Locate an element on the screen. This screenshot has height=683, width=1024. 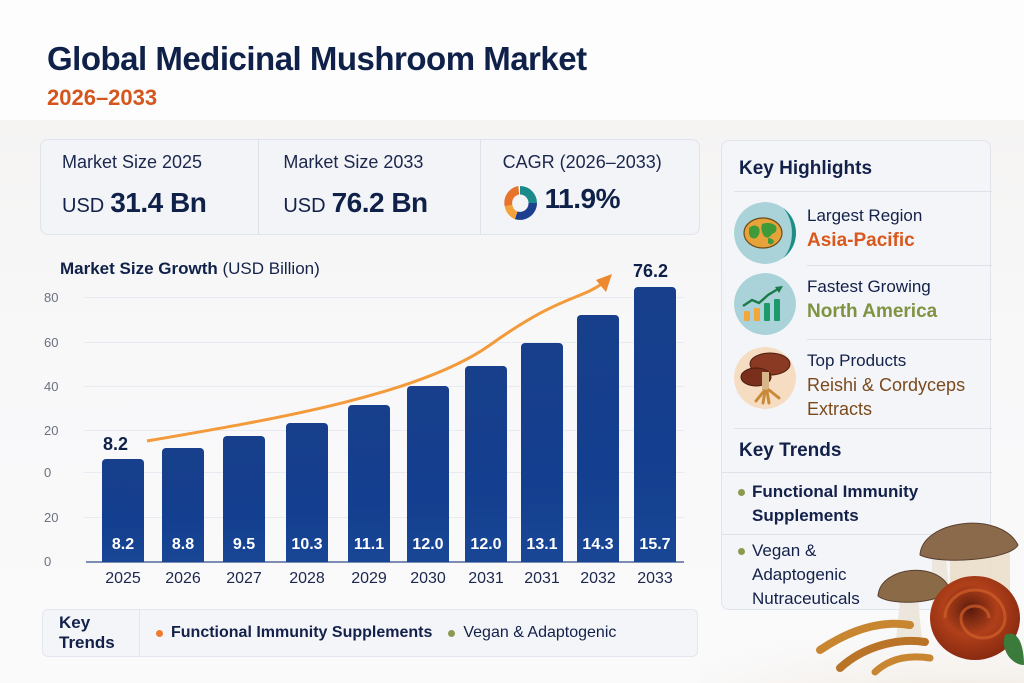
kpi-label: Market Size 2033 is located at coordinates (353, 162).